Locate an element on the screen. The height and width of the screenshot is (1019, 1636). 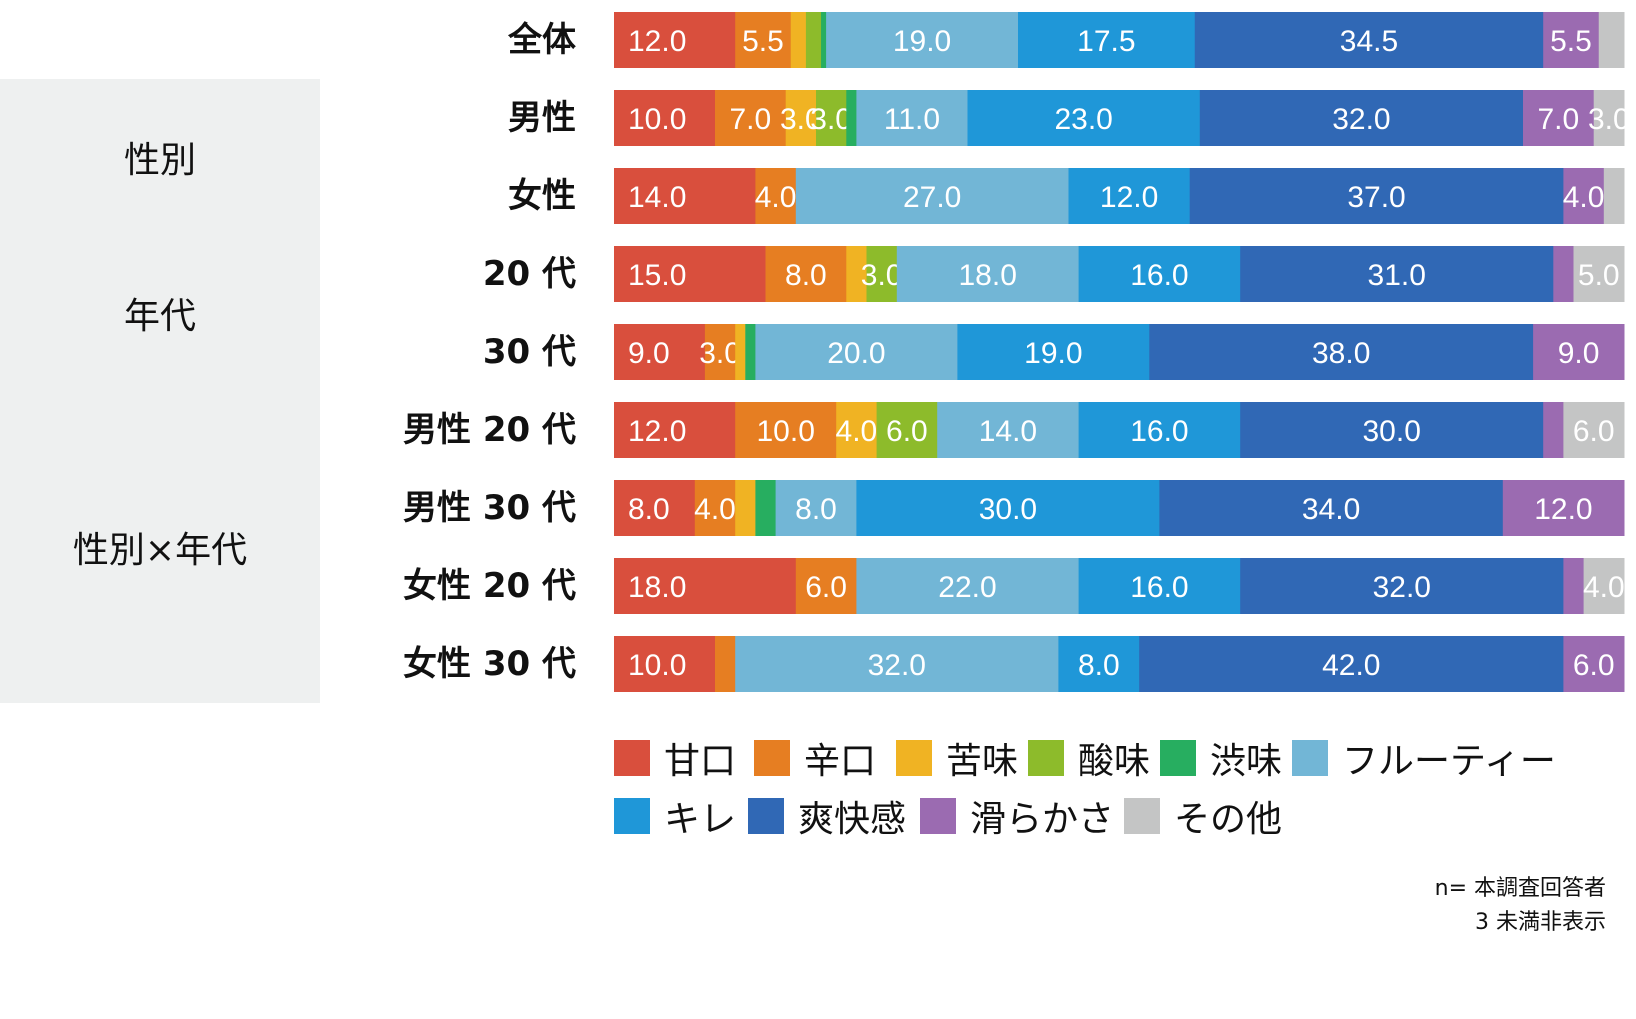
legend-item: 酸味 is located at coordinates (1089, 760).